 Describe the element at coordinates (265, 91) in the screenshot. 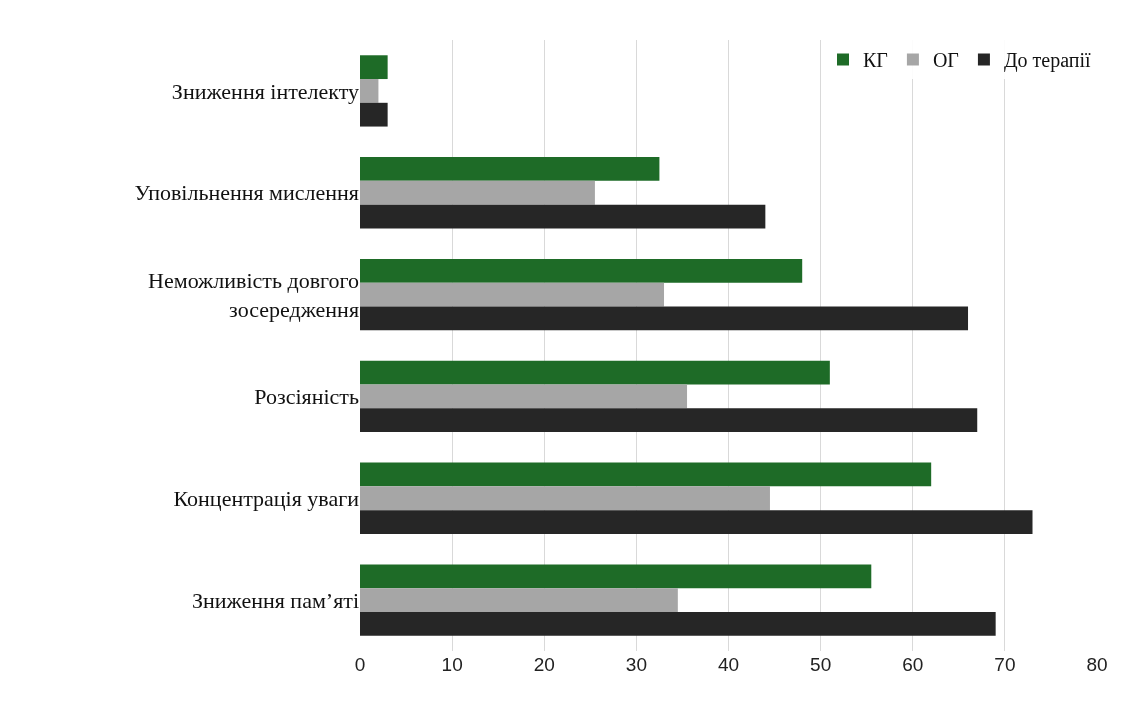

I see `y-tick-label: Зниження інтелекту` at that location.